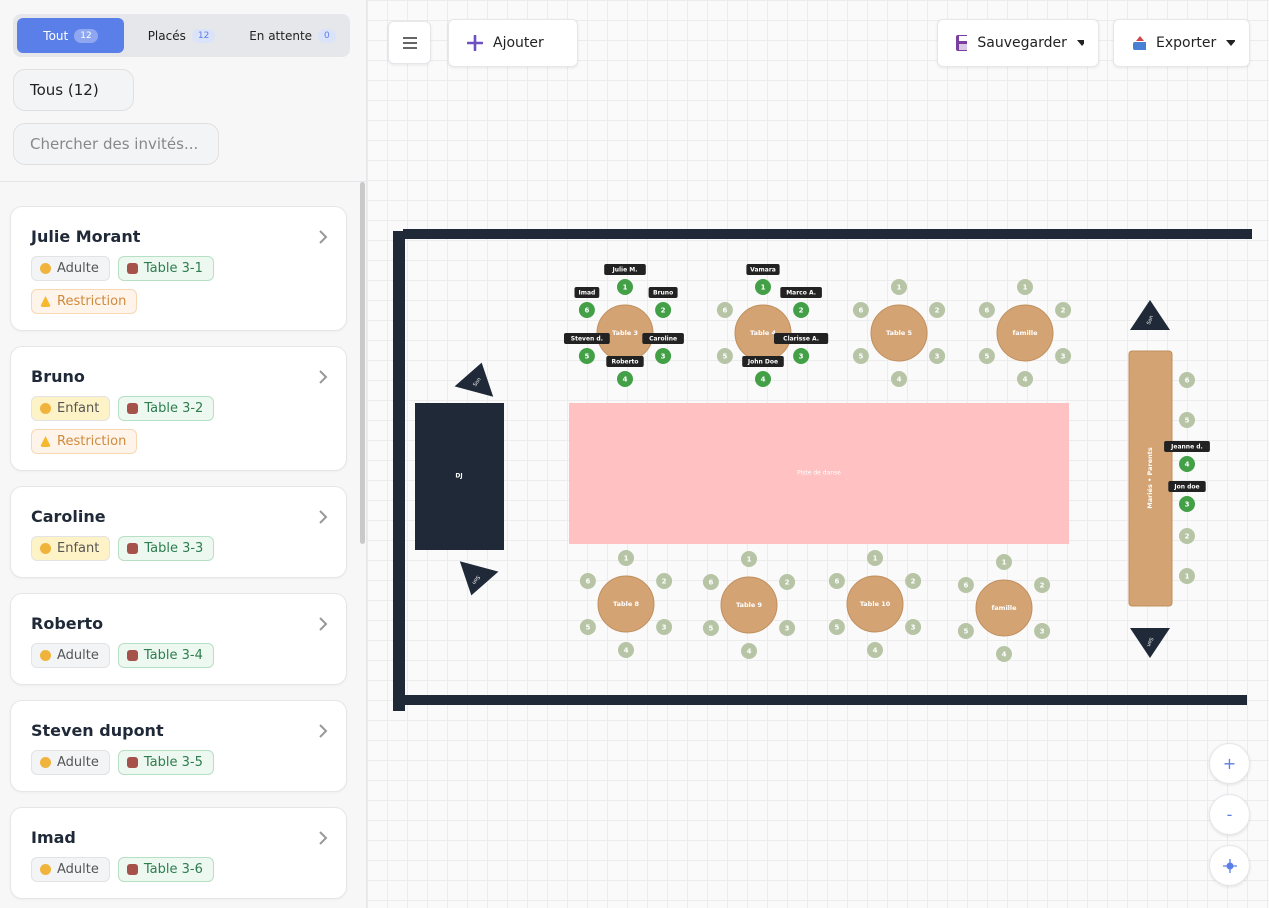  I want to click on guest-card: Julie Morant Adulte Table 3-1 Restriction, so click(178, 268).